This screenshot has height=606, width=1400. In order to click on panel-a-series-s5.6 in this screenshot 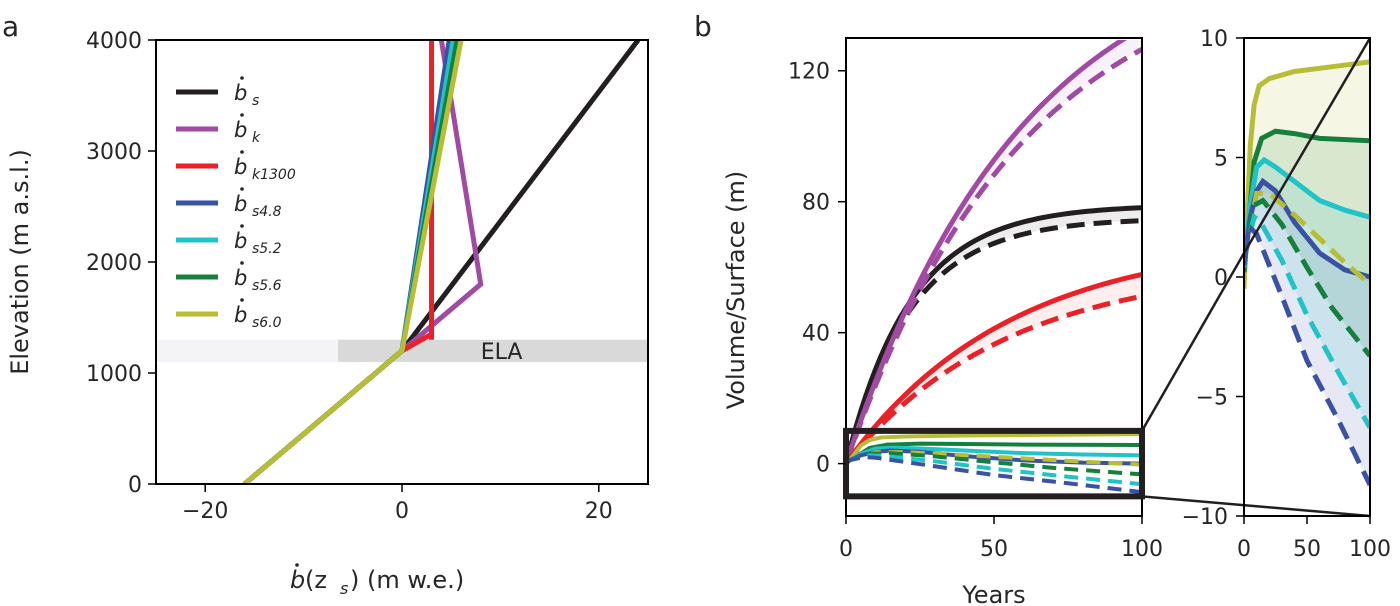, I will do `click(351, 262)`.